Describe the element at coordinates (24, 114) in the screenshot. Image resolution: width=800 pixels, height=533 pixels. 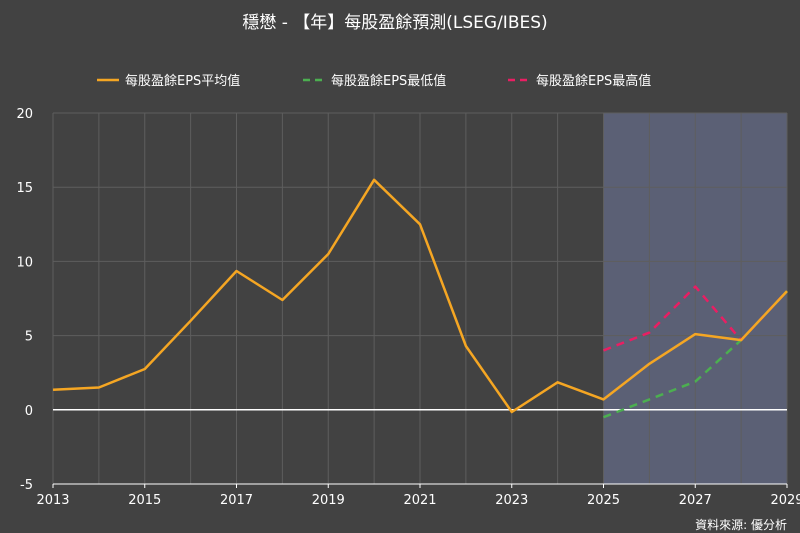
I see `y-tick-label: 20` at that location.